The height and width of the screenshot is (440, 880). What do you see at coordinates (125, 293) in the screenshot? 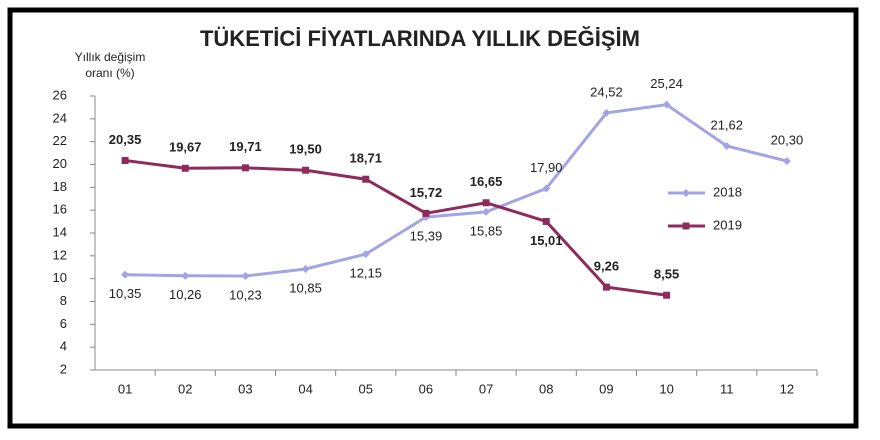
I see `data-label: 10,35` at bounding box center [125, 293].